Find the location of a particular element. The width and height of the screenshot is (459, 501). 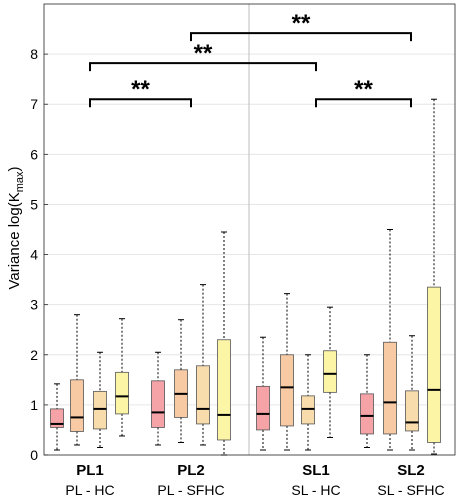

y-tick-label: 3 is located at coordinates (34, 305).